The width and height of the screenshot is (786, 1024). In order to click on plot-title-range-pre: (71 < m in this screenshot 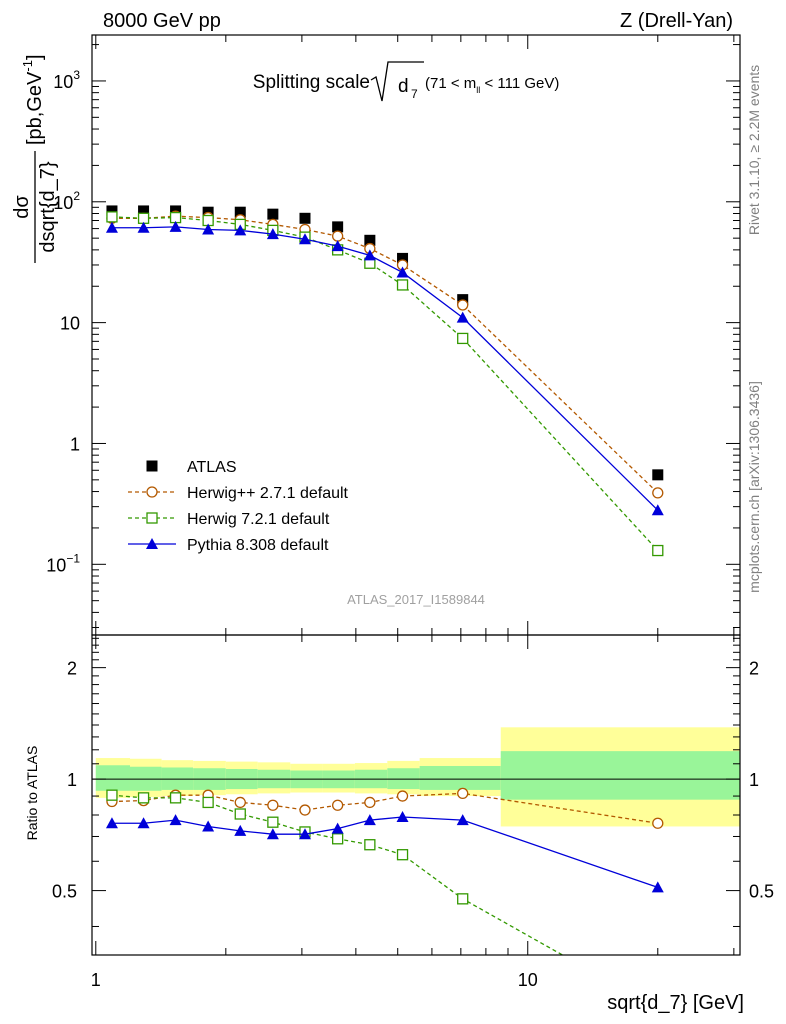, I will do `click(450, 83)`.